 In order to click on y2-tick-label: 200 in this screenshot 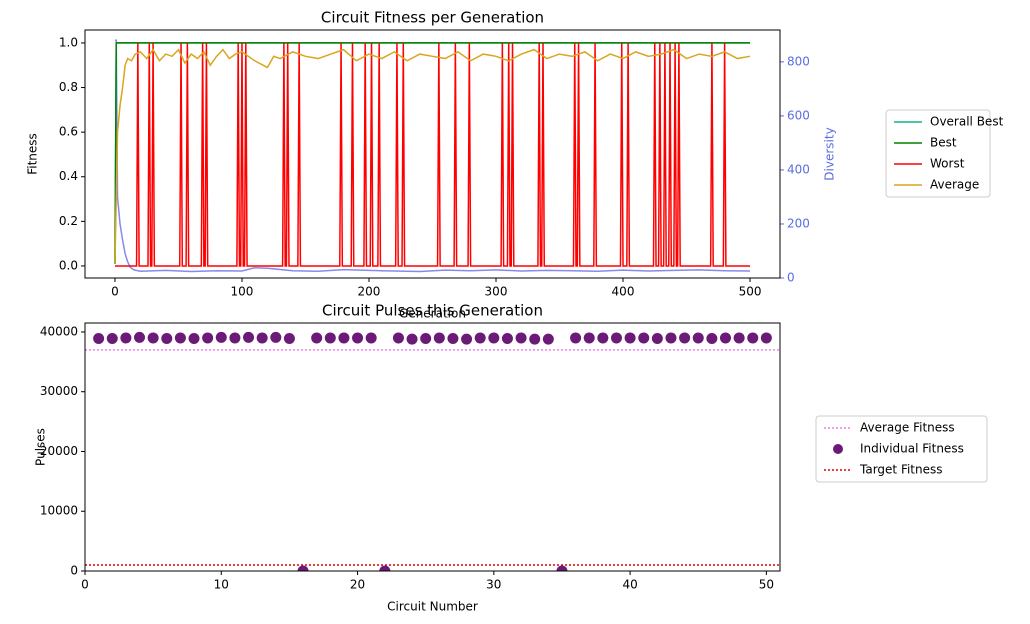, I will do `click(798, 223)`.